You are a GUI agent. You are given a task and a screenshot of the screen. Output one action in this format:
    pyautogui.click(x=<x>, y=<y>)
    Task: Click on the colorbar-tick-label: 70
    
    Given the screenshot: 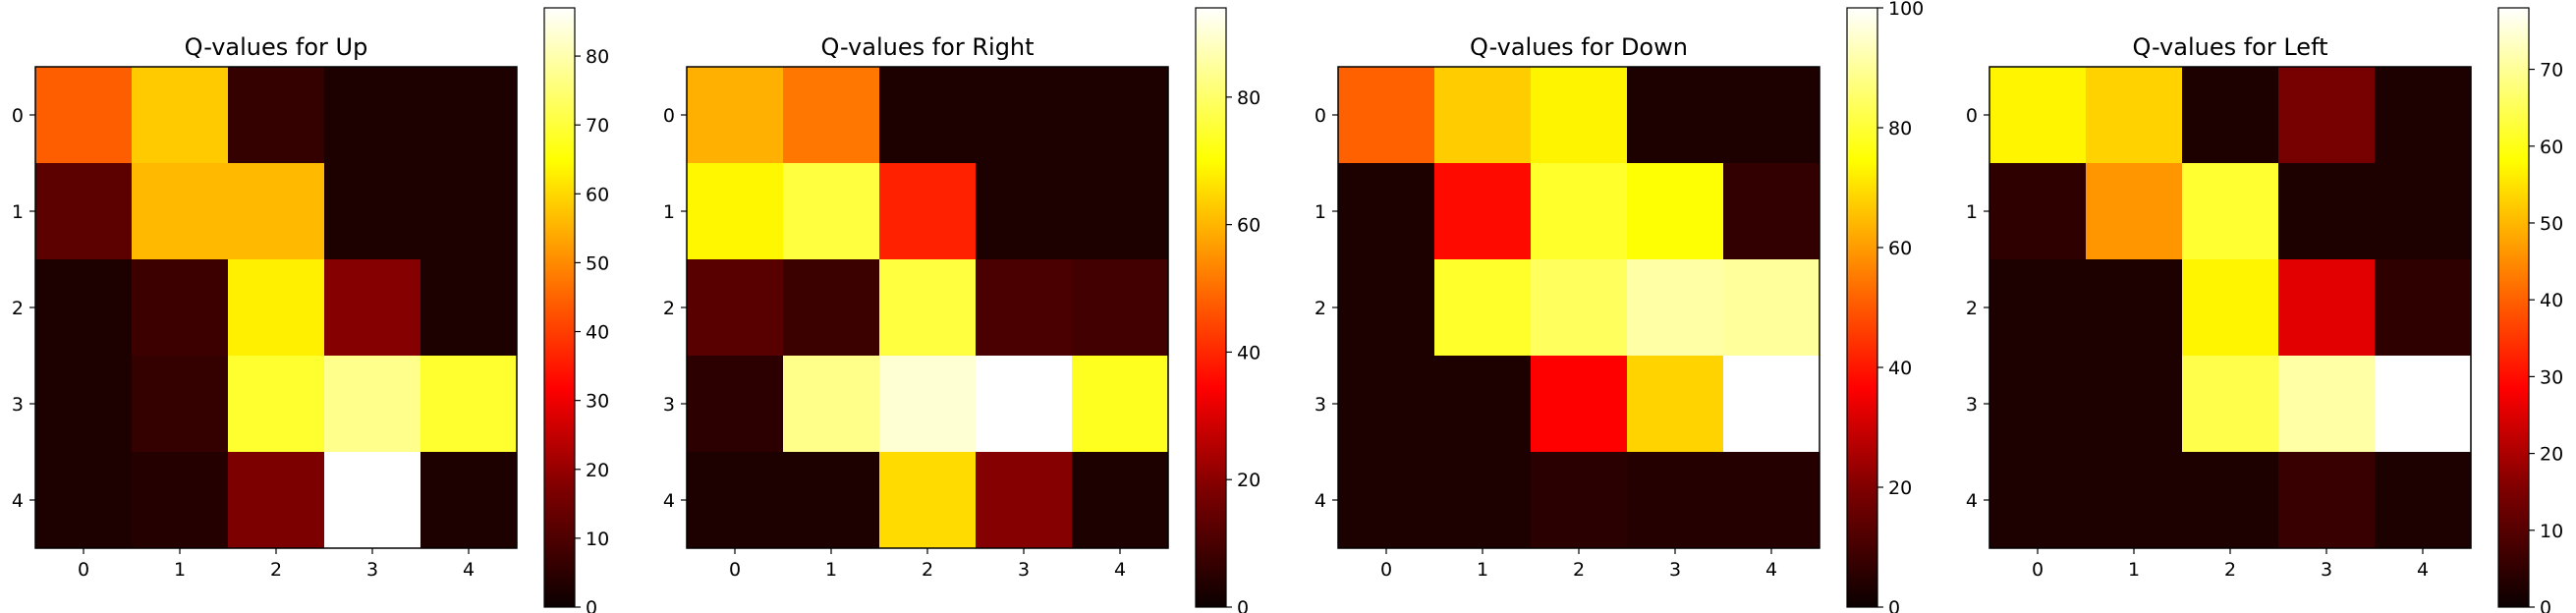 What is the action you would take?
    pyautogui.click(x=597, y=126)
    